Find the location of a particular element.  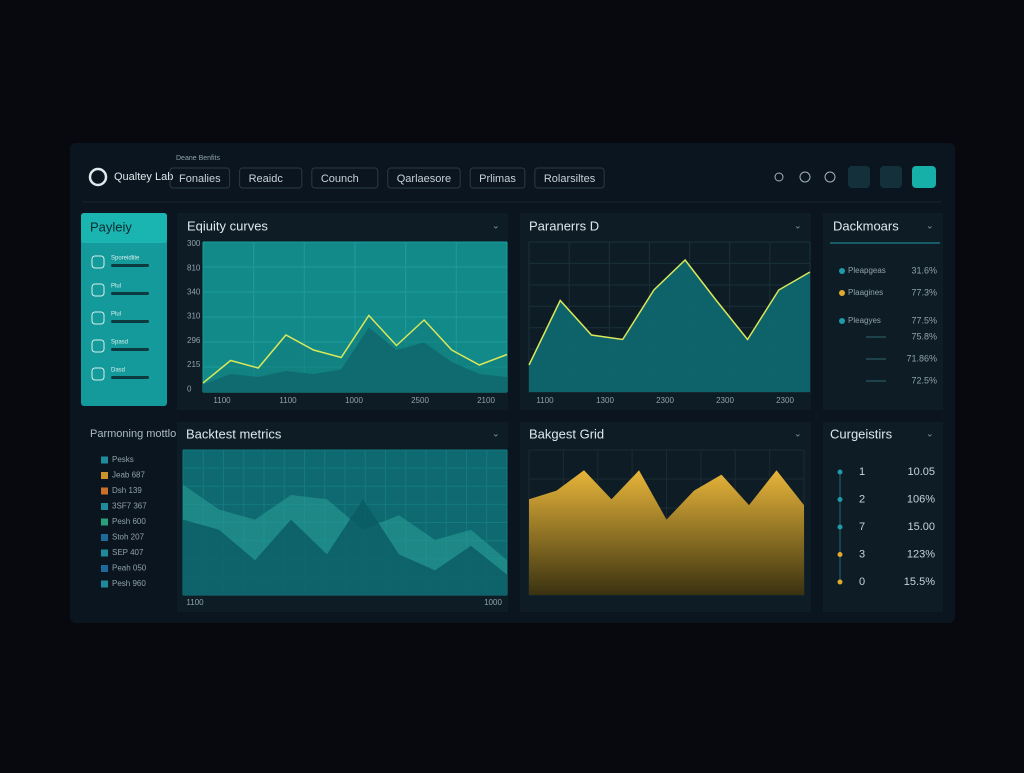

header-icons is located at coordinates (855, 177).